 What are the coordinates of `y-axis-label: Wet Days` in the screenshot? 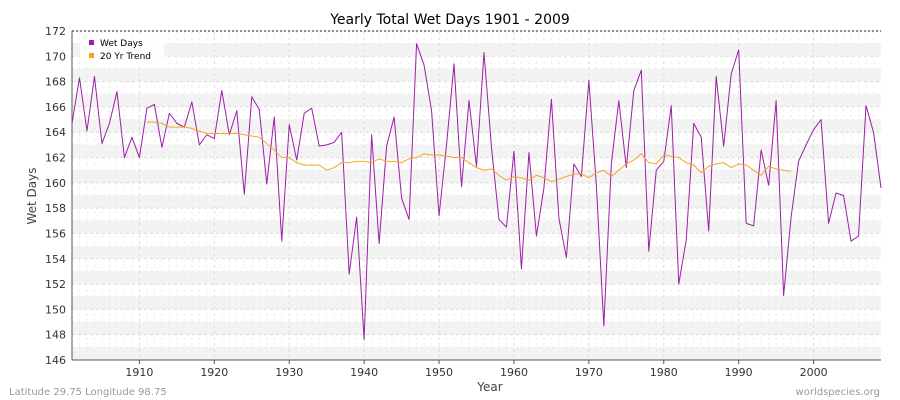 It's located at (32, 195).